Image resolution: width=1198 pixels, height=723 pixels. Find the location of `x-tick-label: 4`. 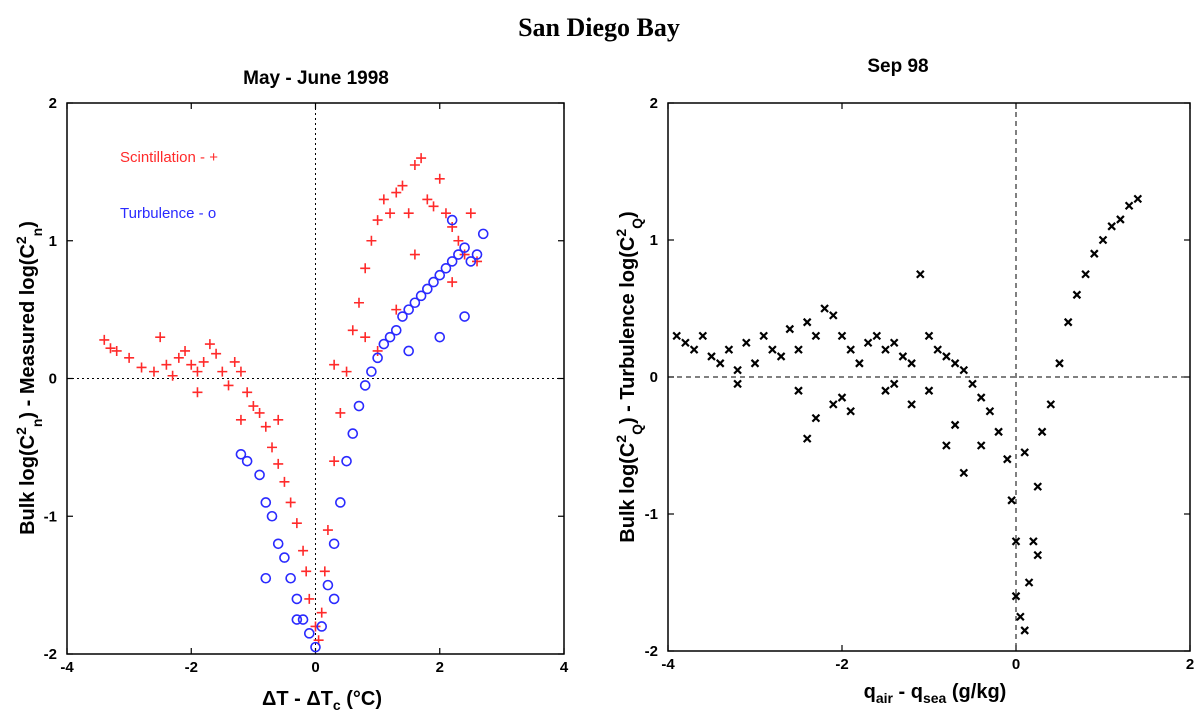

x-tick-label: 4 is located at coordinates (564, 667).